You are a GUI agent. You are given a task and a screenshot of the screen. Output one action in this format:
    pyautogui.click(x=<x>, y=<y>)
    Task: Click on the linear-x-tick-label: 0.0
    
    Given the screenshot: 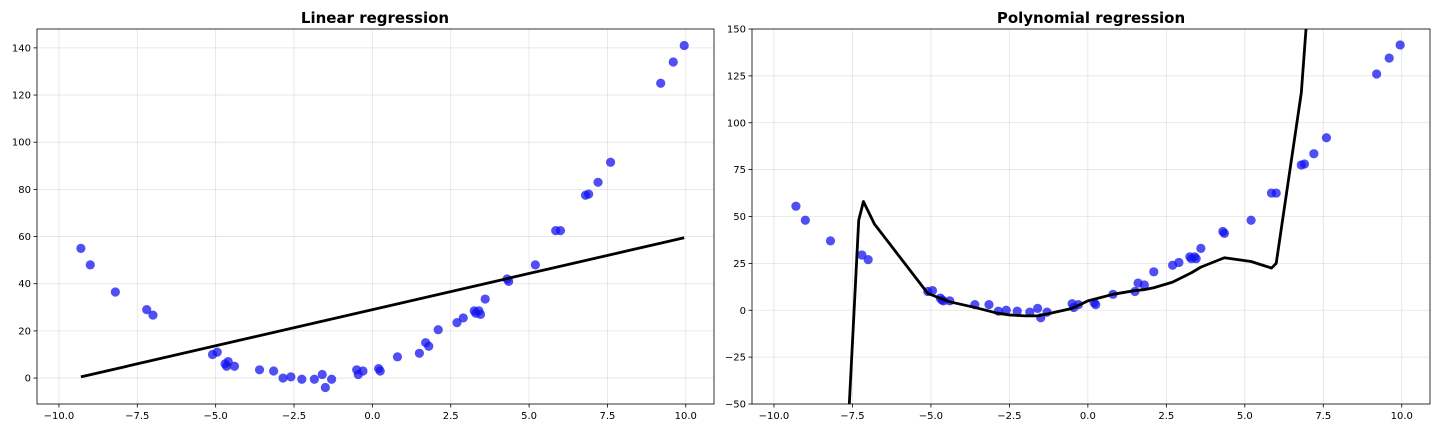 What is the action you would take?
    pyautogui.click(x=372, y=416)
    